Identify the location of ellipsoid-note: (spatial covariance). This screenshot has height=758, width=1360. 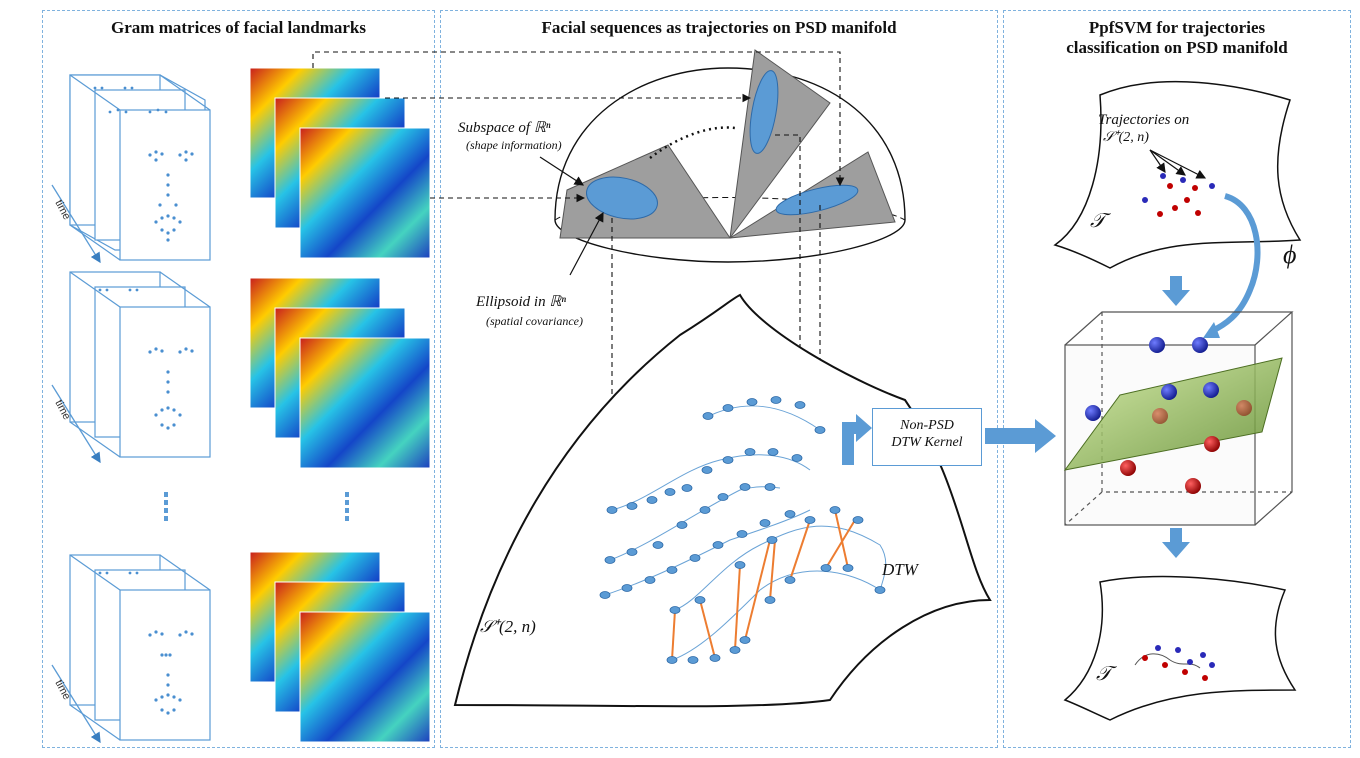
(534, 321).